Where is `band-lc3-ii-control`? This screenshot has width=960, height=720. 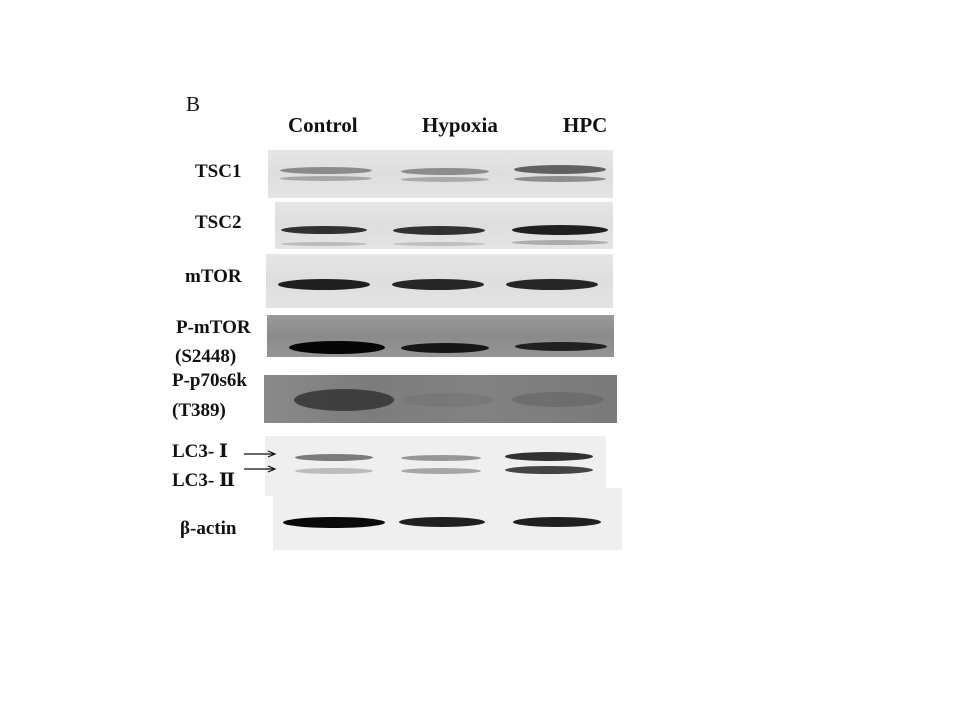
band-lc3-ii-control is located at coordinates (334, 471).